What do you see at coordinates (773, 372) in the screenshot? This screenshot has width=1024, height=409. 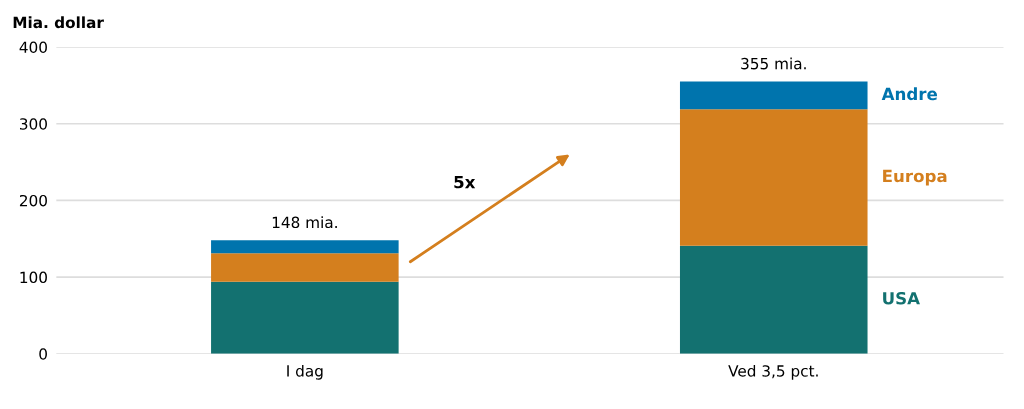 I see `x-tick-label: Ved 3,5 pct.` at bounding box center [773, 372].